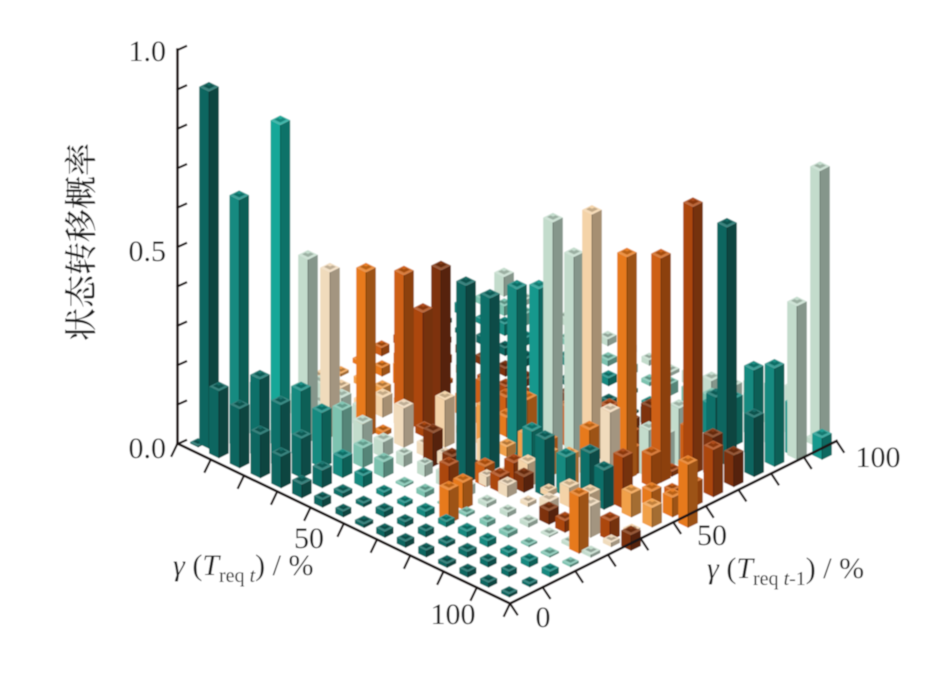 This screenshot has height=685, width=949. Describe the element at coordinates (148, 251) in the screenshot. I see `svg-text: 0.5` at that location.